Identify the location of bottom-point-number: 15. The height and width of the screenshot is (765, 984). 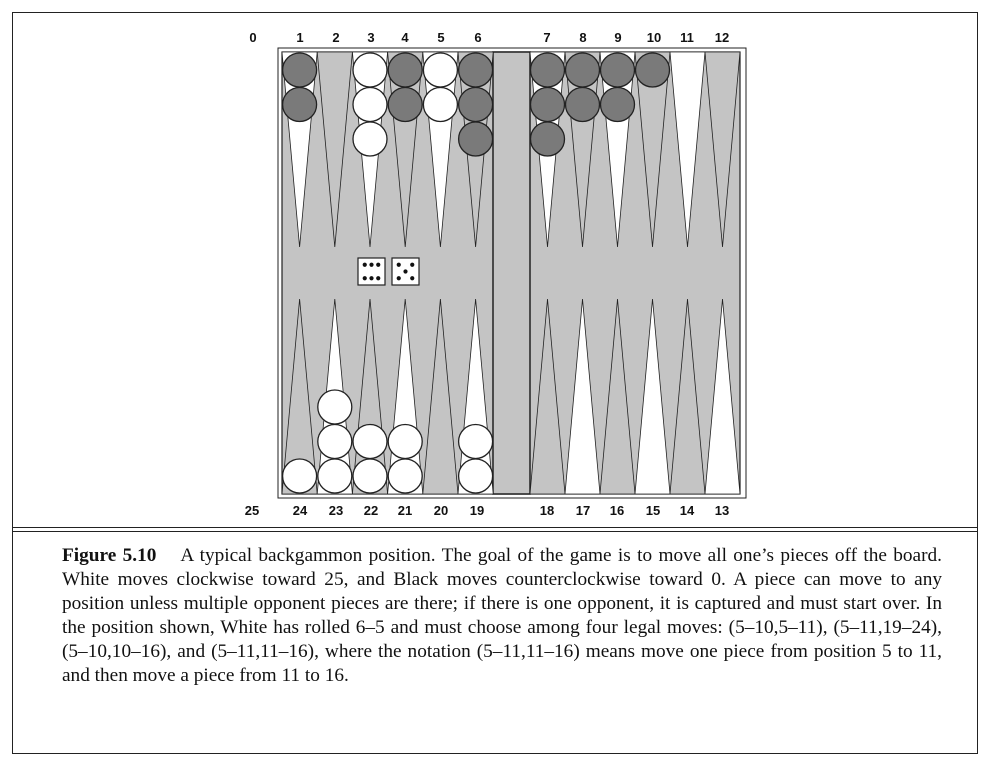
(653, 510).